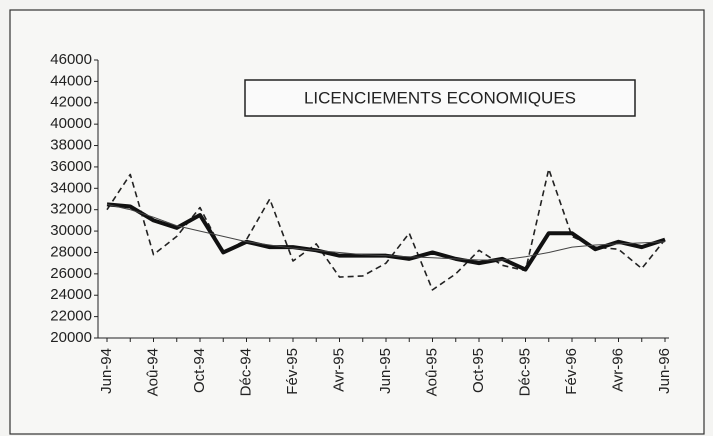  Describe the element at coordinates (385, 371) in the screenshot. I see `x-tick-label: Jun-95` at that location.